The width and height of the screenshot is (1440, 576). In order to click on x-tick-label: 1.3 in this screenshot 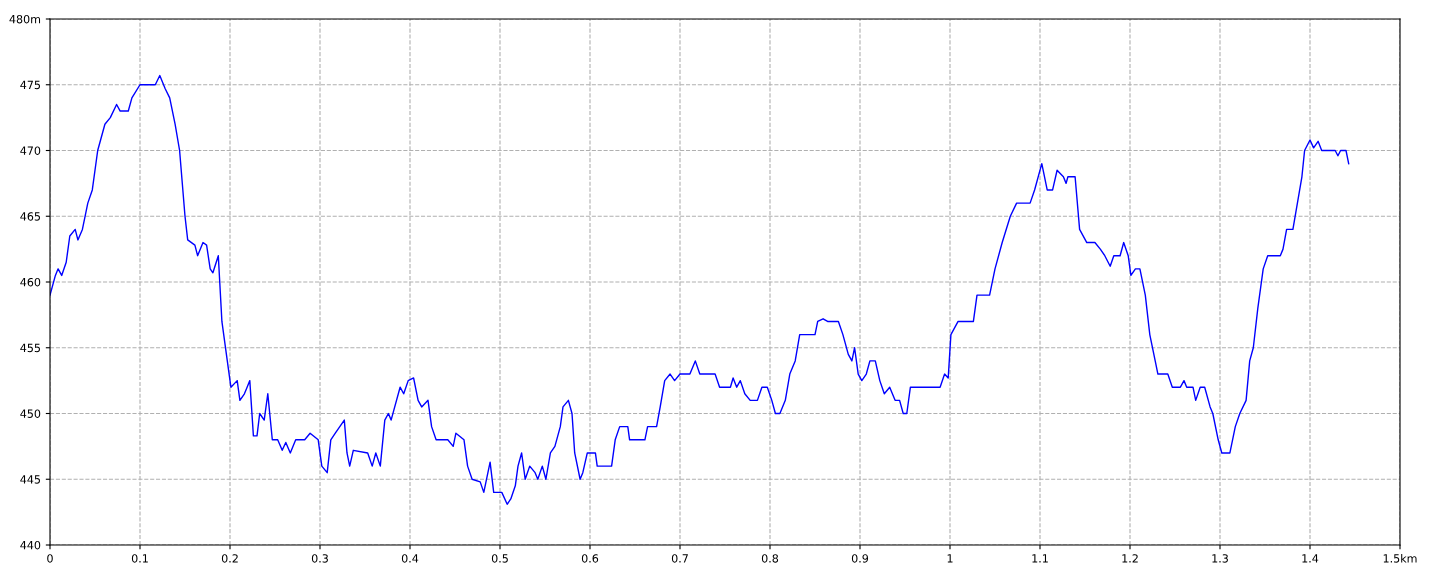, I will do `click(1220, 558)`.